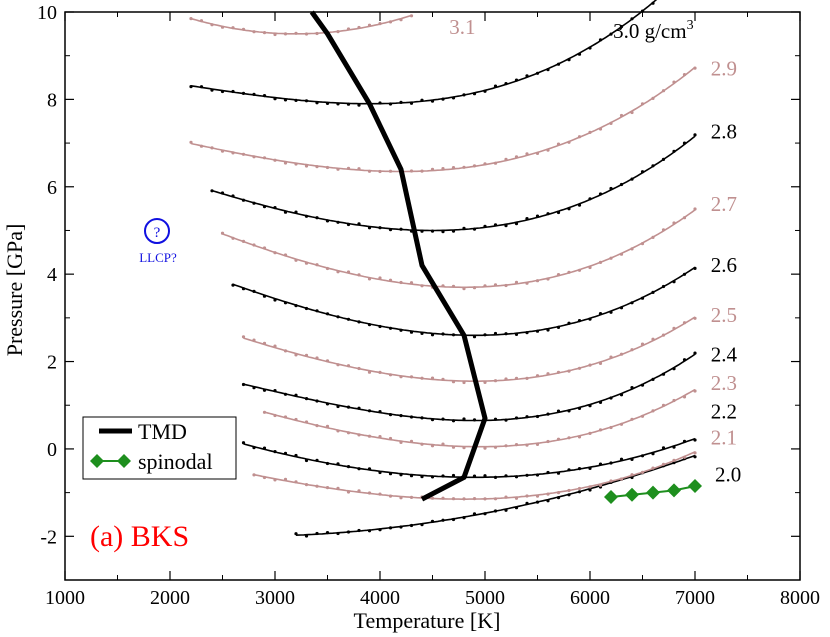 This screenshot has width=830, height=637. What do you see at coordinates (653, 491) in the screenshot?
I see `spinodal-layer` at bounding box center [653, 491].